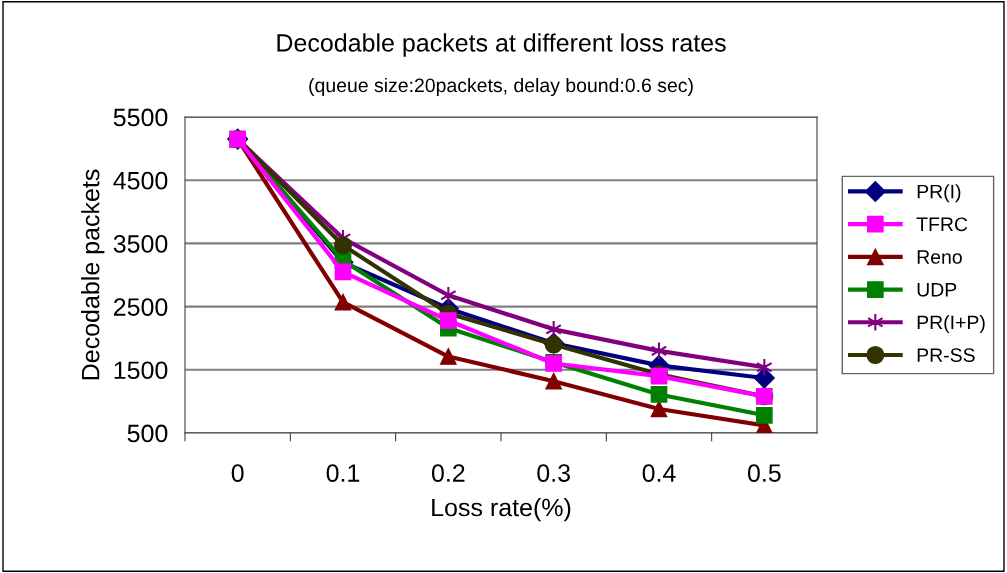  I want to click on legend-label: UDP, so click(937, 290).